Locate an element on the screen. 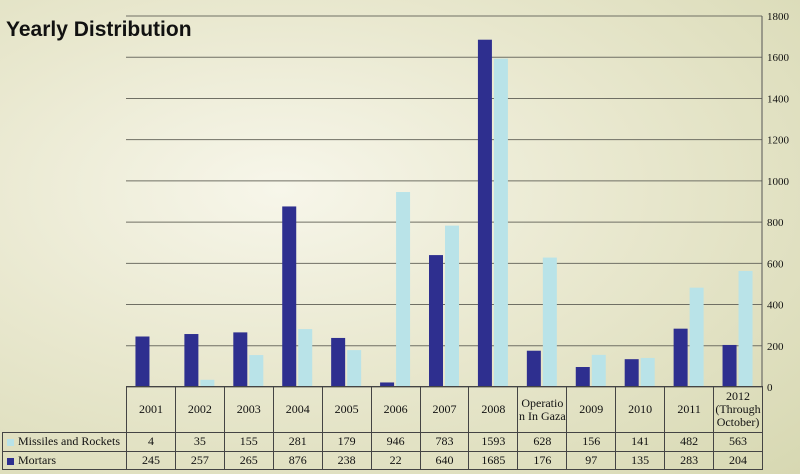 The height and width of the screenshot is (474, 800). value-cell: 141 is located at coordinates (640, 442).